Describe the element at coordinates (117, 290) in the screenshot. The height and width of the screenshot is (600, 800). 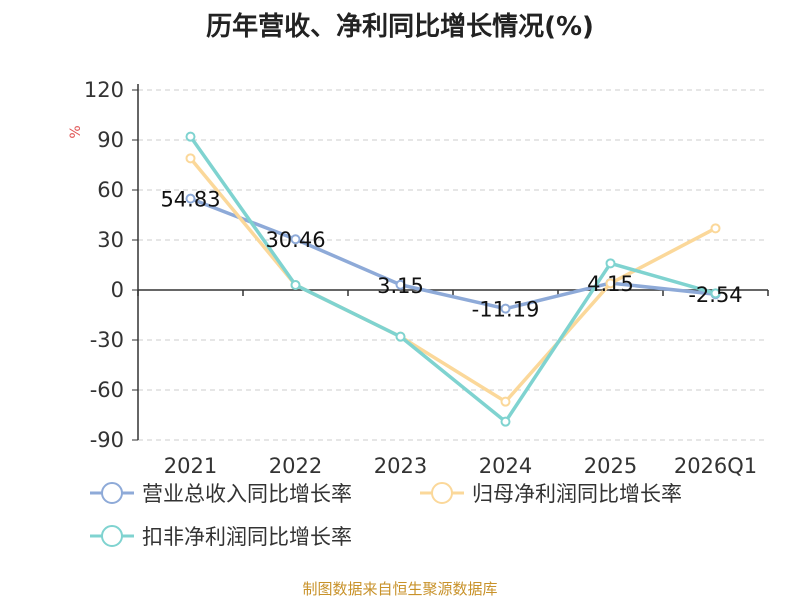
I see `y-tick-label: 0` at that location.